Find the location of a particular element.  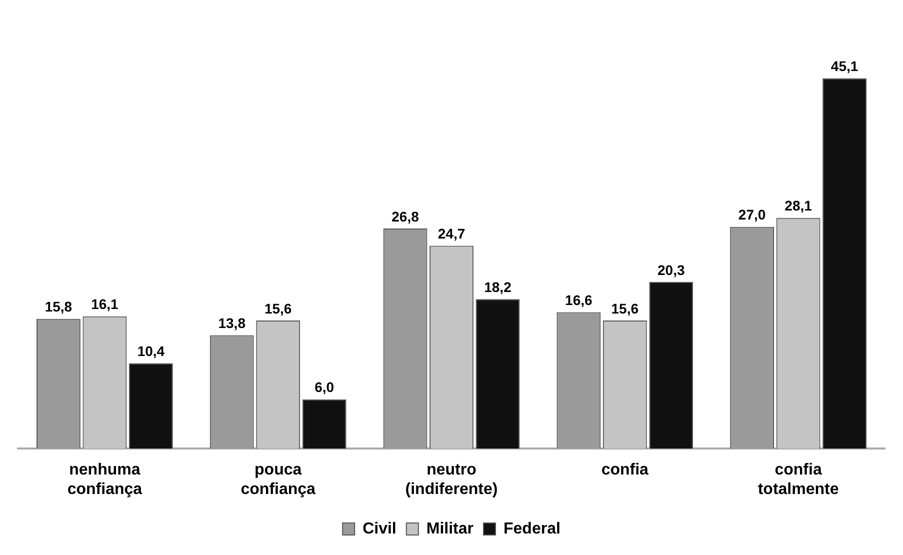

x-tick-label: nenhuma confiança is located at coordinates (104, 480).